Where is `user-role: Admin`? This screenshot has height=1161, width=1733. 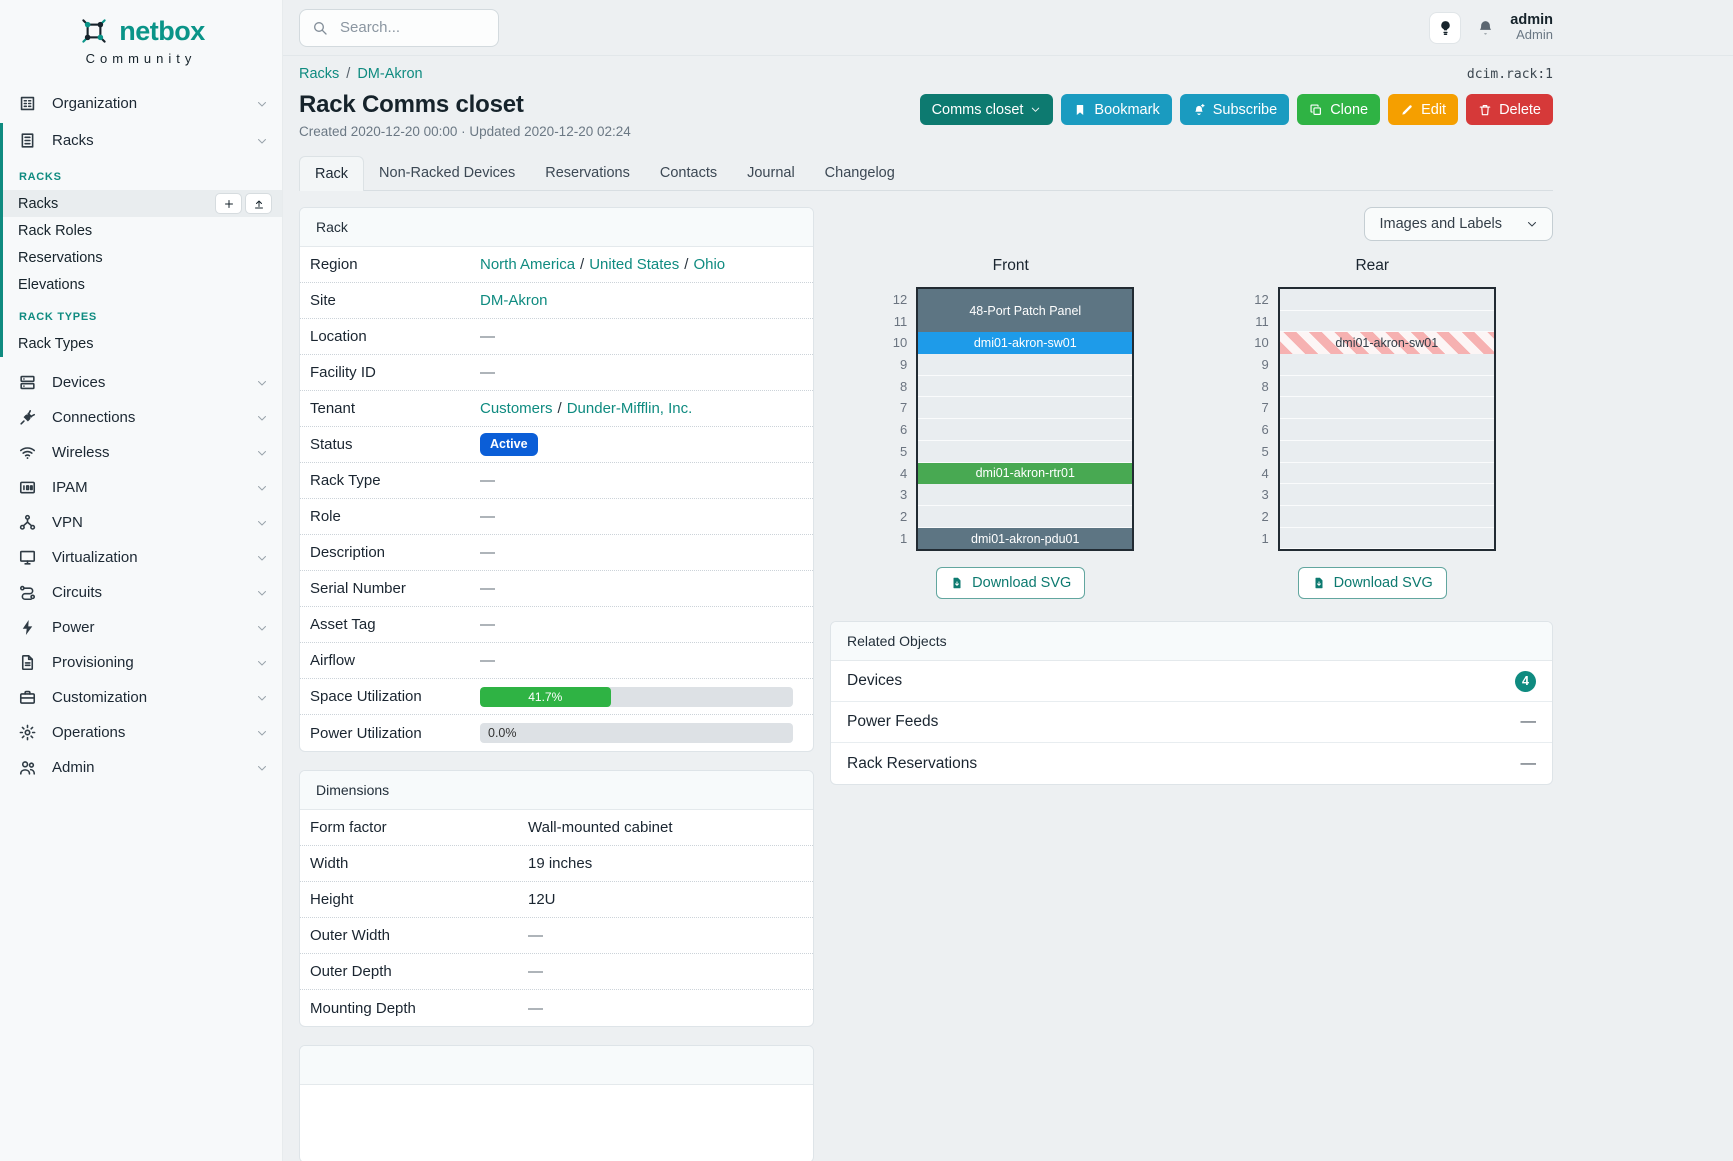 user-role: Admin is located at coordinates (1534, 35).